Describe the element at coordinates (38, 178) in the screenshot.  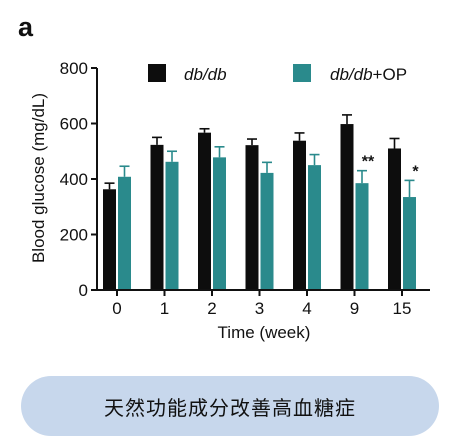
I see `y-axis-title: Blood glucose (mg/dL)` at that location.